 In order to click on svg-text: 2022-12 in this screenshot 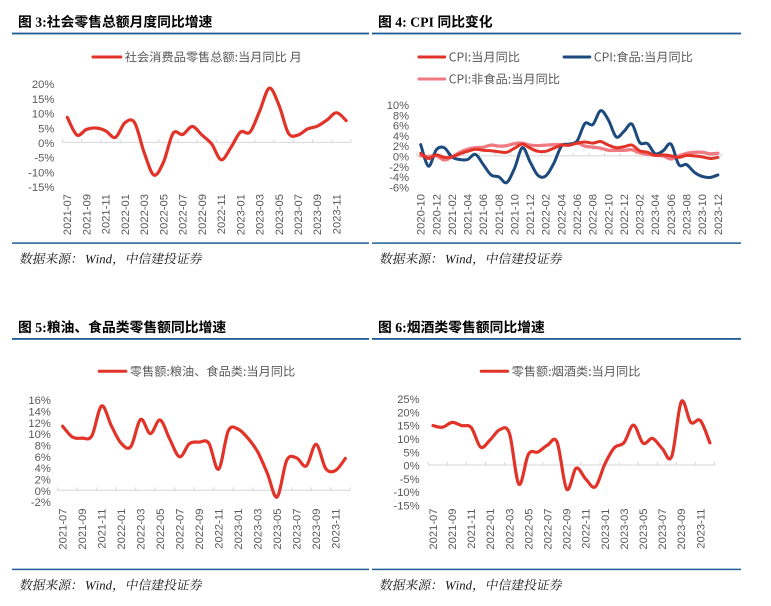, I will do `click(625, 214)`.